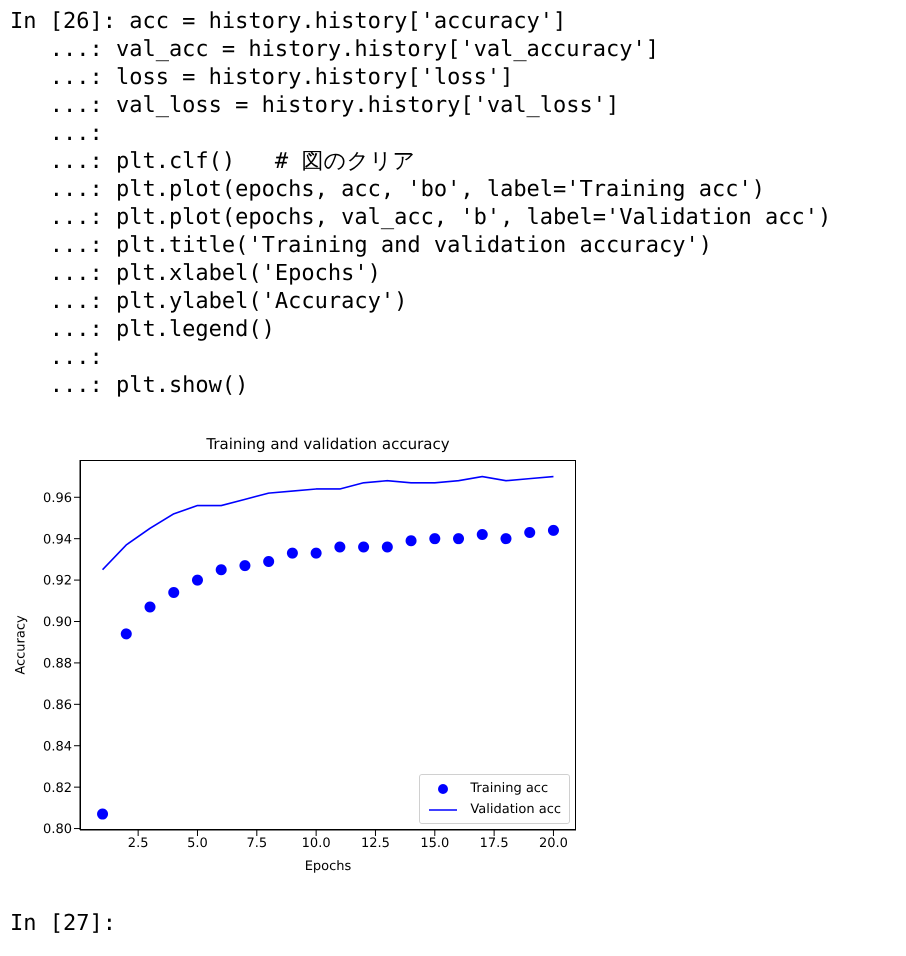 This screenshot has height=956, width=906. Describe the element at coordinates (197, 844) in the screenshot. I see `x-tick-label: 5.0` at that location.